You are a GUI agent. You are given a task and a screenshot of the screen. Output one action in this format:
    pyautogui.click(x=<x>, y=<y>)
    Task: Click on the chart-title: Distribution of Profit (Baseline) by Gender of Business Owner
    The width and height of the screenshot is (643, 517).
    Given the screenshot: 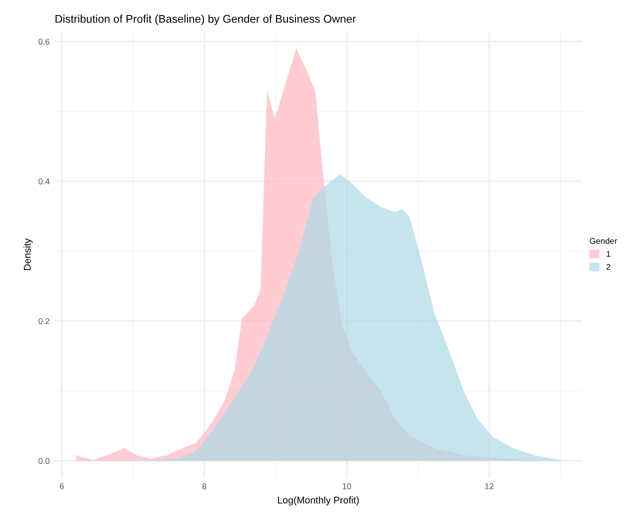 What is the action you would take?
    pyautogui.click(x=206, y=19)
    